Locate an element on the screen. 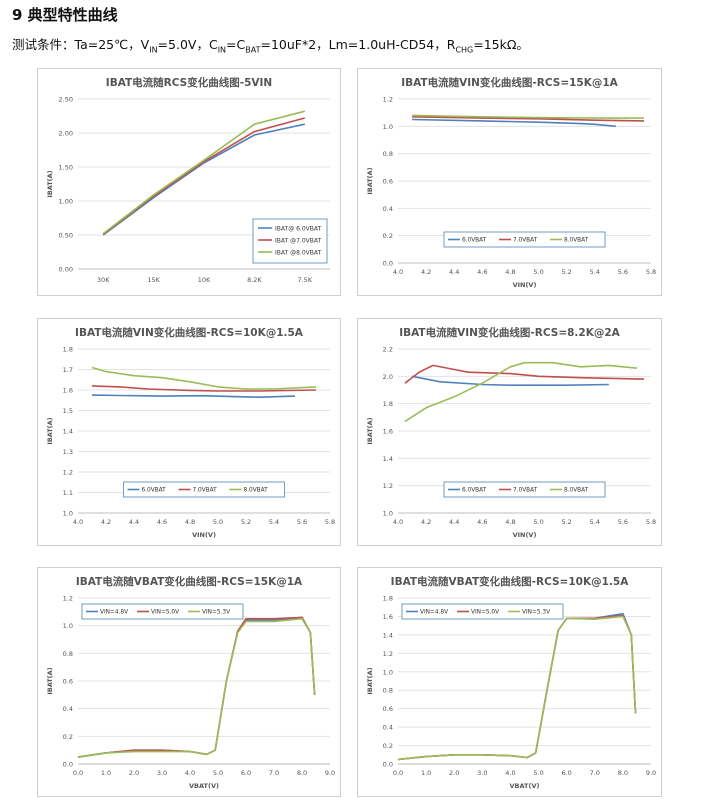 The image size is (702, 804). x-tick-label: 7.0 is located at coordinates (274, 773).